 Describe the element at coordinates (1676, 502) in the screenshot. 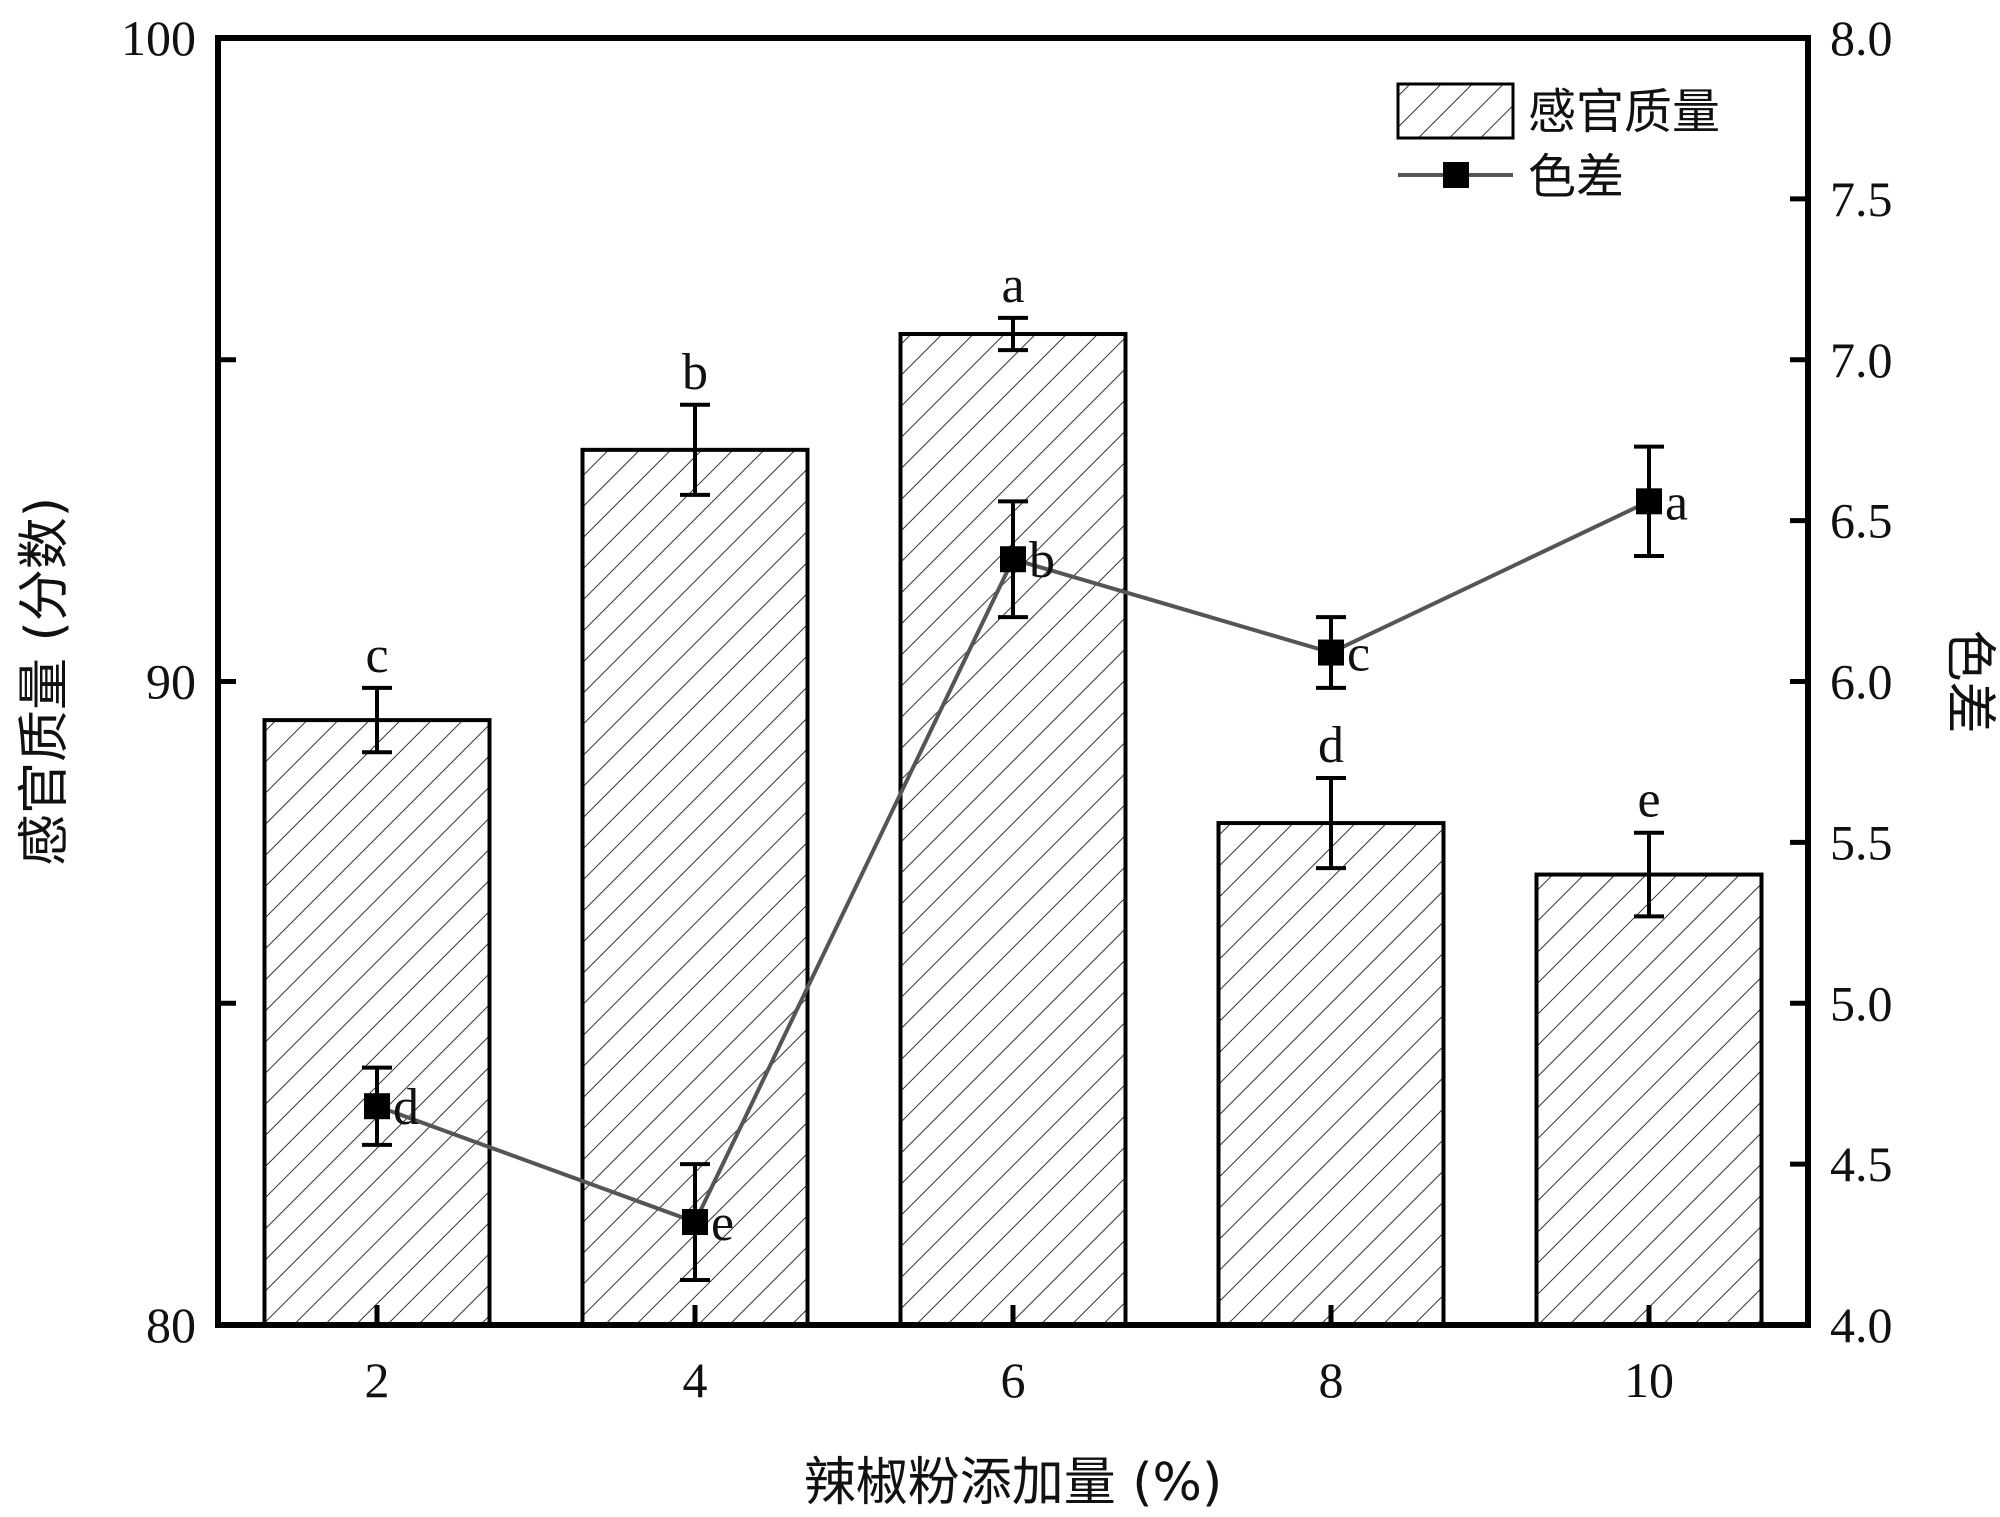

I see `point-sig-label-10: a` at that location.